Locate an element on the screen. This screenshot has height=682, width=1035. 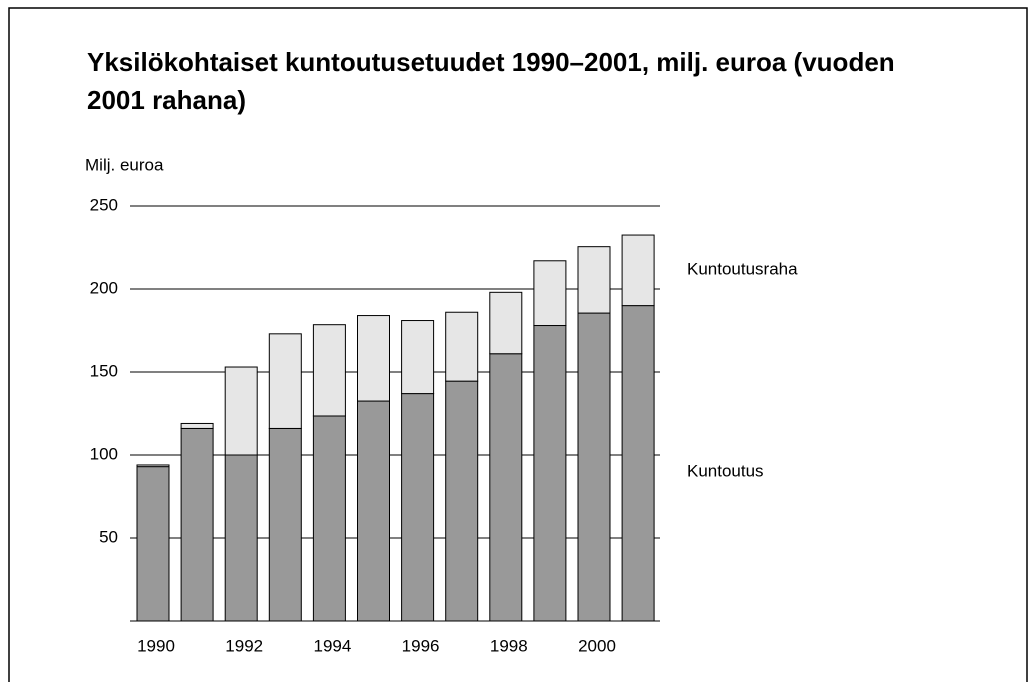
y-axis-label: Milj. euroa is located at coordinates (124, 164).